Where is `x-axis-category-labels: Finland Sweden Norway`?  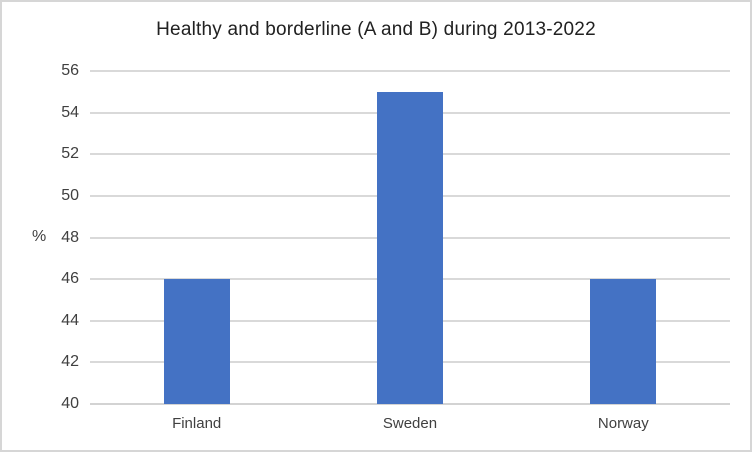 x-axis-category-labels: Finland Sweden Norway is located at coordinates (410, 423).